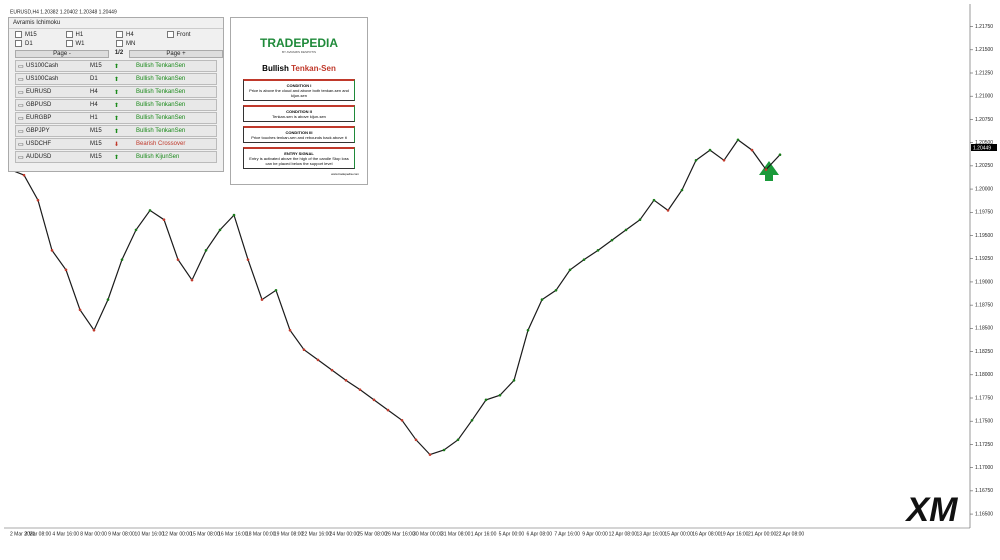 The height and width of the screenshot is (560, 1000). What do you see at coordinates (539, 534) in the screenshot?
I see `x-tick-label: 6 Apr 08:00` at bounding box center [539, 534].